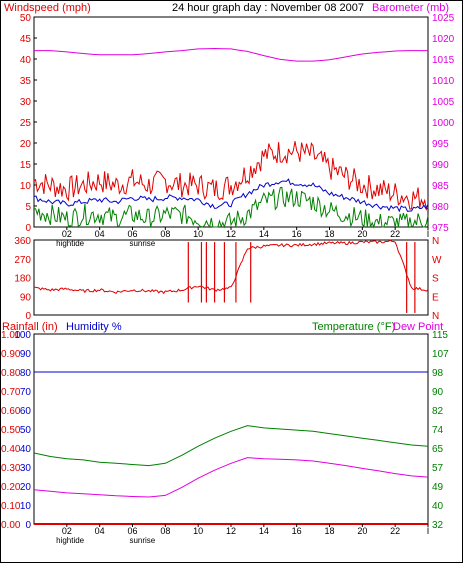 This screenshot has height=568, width=463. I want to click on panel1-x-tick-label: 04, so click(100, 234).